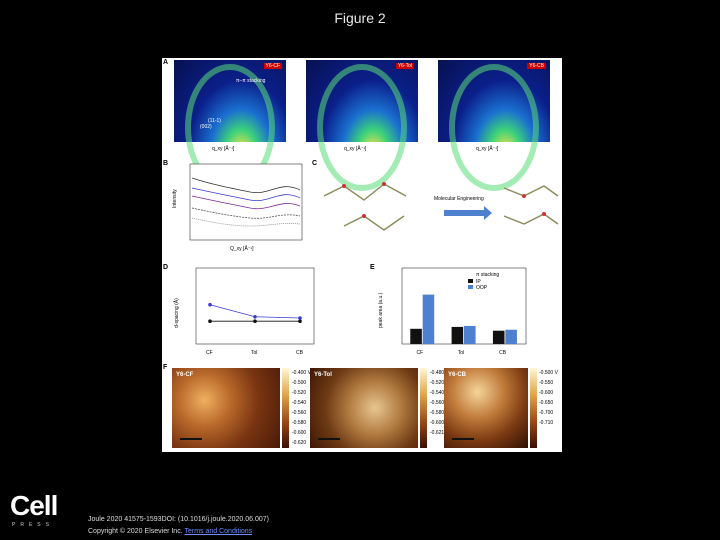  Describe the element at coordinates (486, 408) in the screenshot. I see `afm-image-3: Y6-CB` at that location.